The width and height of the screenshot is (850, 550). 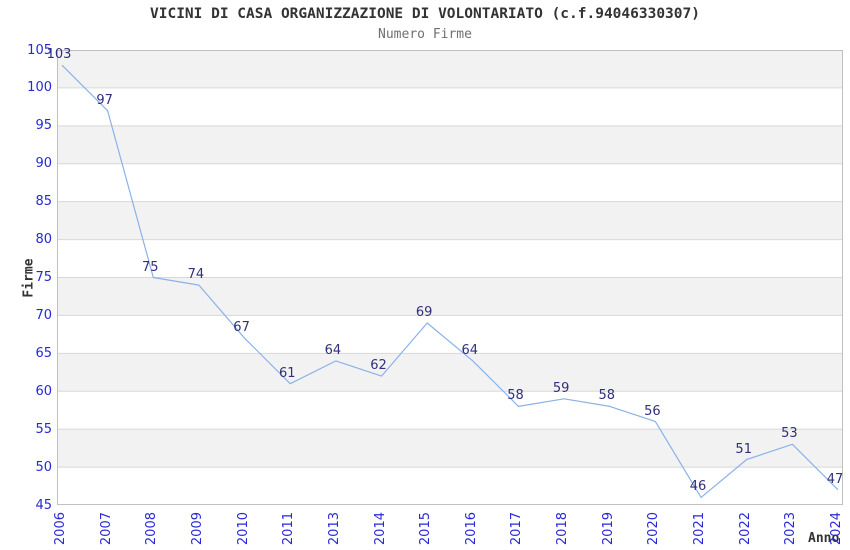 What do you see at coordinates (380, 529) in the screenshot?
I see `x-tick-label: 2014` at bounding box center [380, 529].